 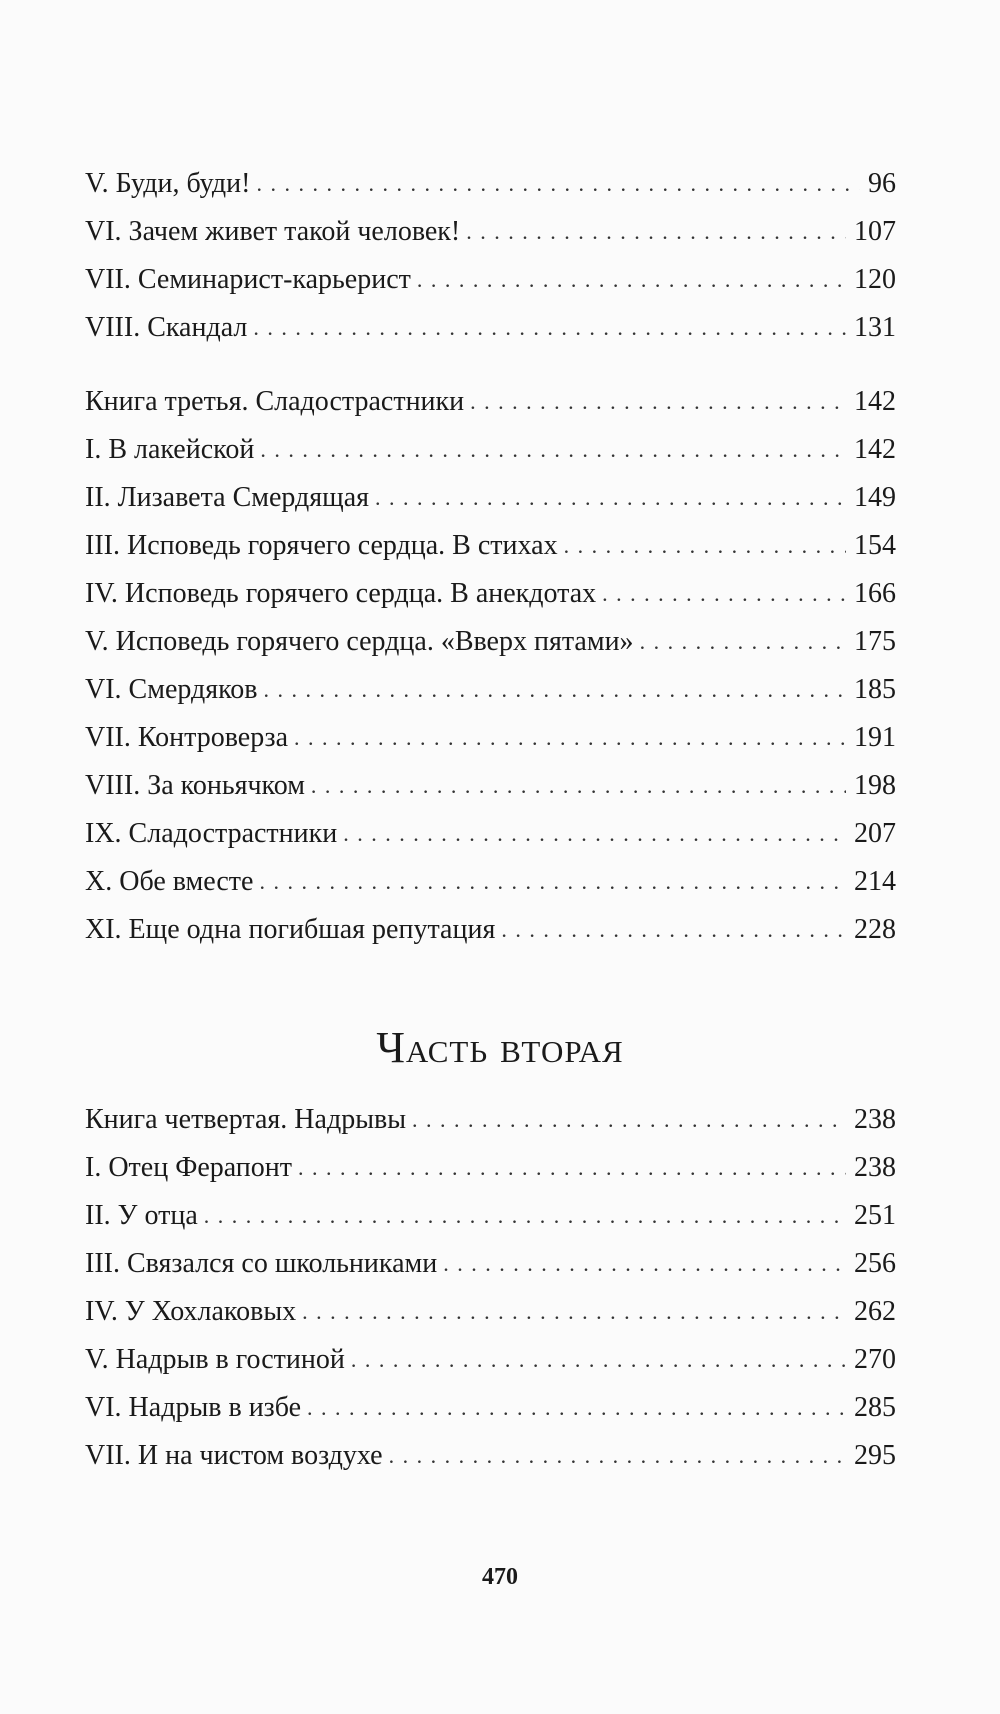 I want to click on toc-entry-title: III. Исповедь горячего сердца. В стихах, so click(x=321, y=545).